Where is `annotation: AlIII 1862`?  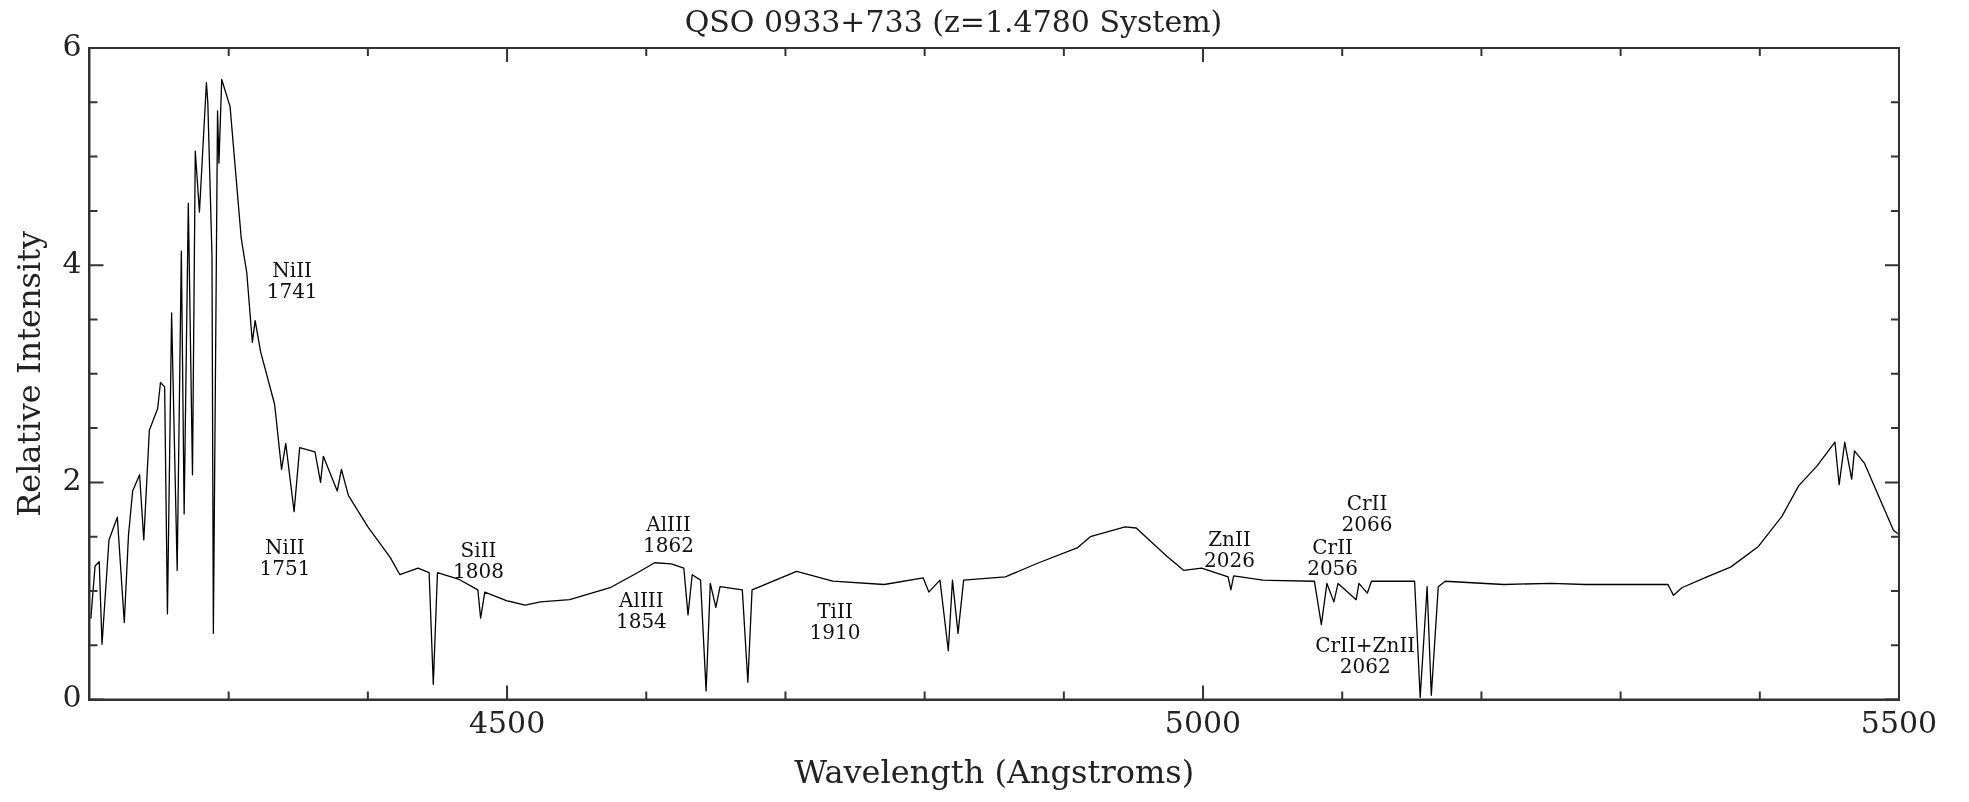
annotation: AlIII 1862 is located at coordinates (668, 535).